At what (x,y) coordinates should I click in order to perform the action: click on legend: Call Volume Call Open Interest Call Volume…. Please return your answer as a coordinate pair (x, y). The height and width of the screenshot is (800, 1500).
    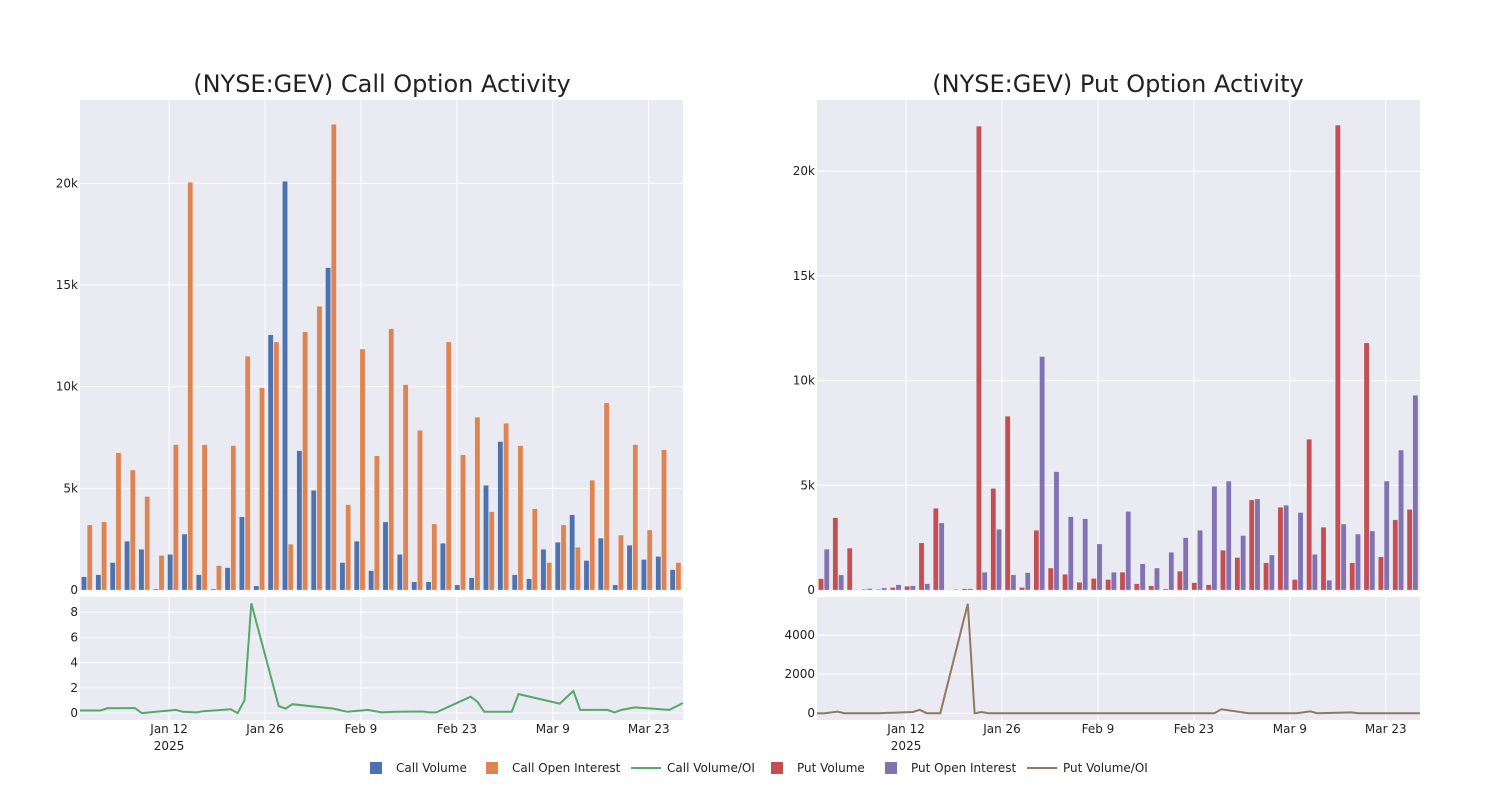
    Looking at the image, I should click on (759, 768).